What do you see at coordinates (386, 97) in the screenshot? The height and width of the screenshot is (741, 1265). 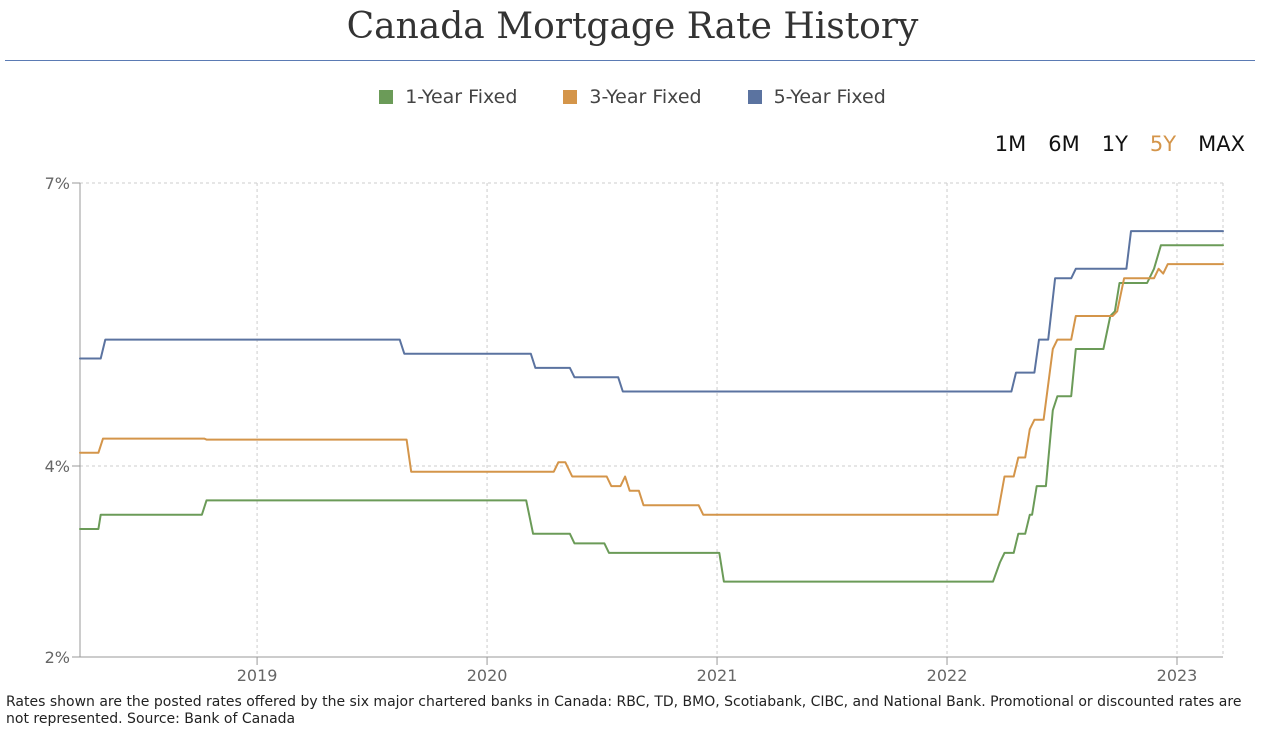 I see `legend-swatch-1-year` at bounding box center [386, 97].